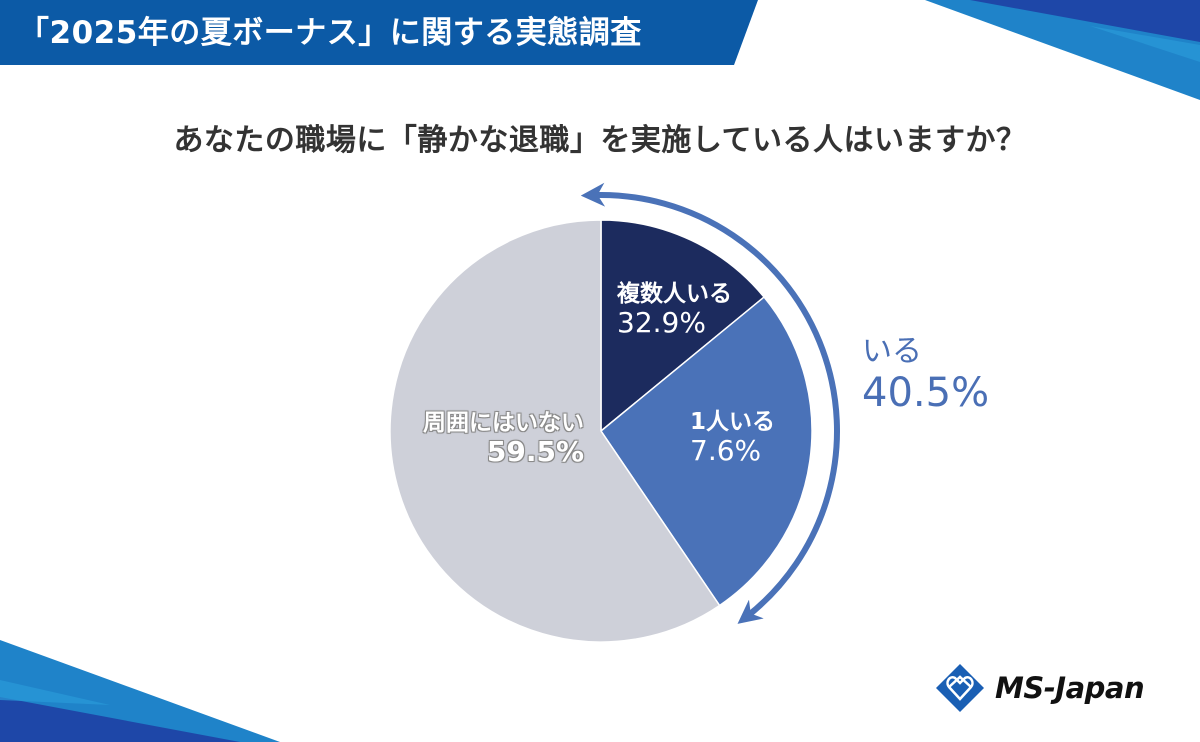  Describe the element at coordinates (535, 452) in the screenshot. I see `slice-label-none-pct: 59.5%` at that location.